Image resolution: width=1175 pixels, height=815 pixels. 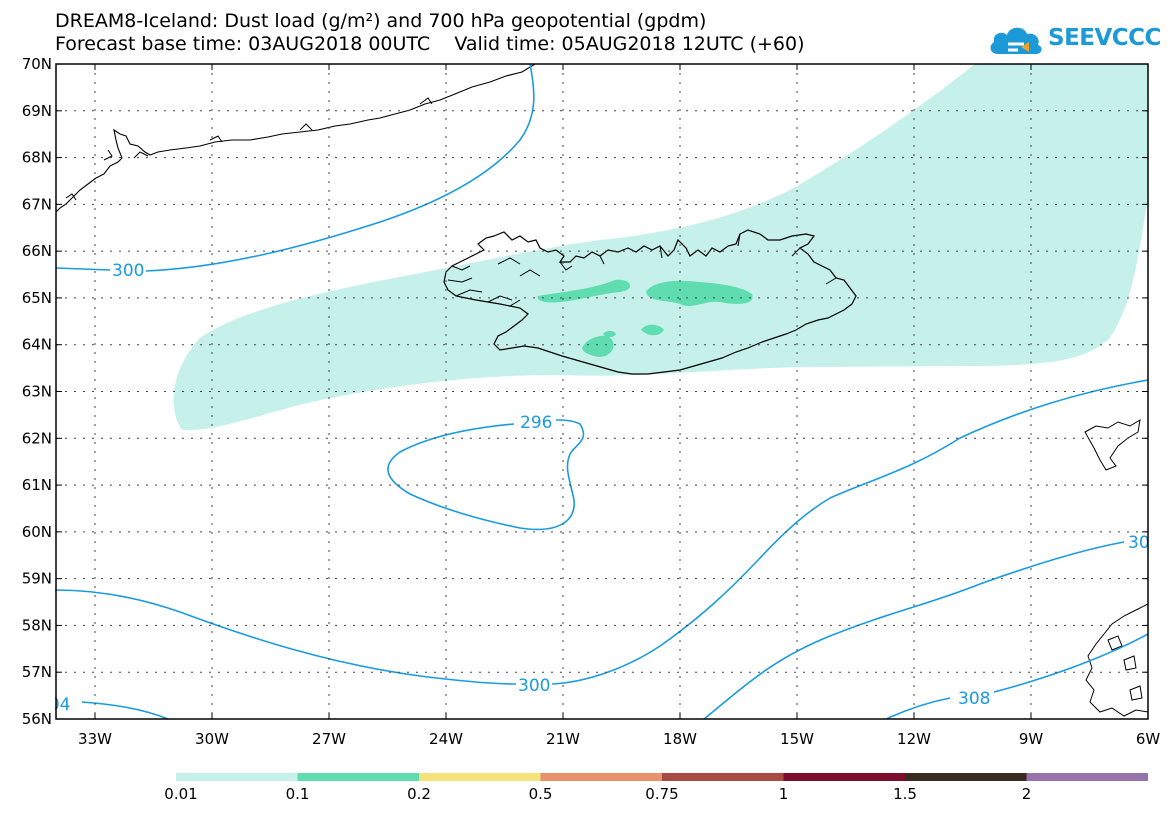 I want to click on lon-tick-label: 27W, so click(x=329, y=739).